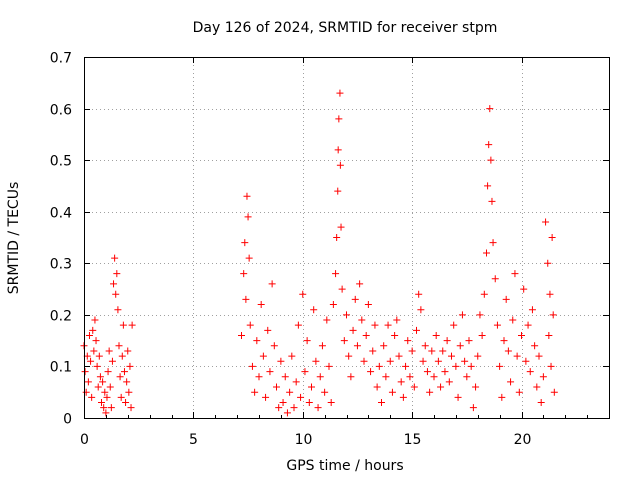  I want to click on x-tick-label: 0, so click(84, 440).